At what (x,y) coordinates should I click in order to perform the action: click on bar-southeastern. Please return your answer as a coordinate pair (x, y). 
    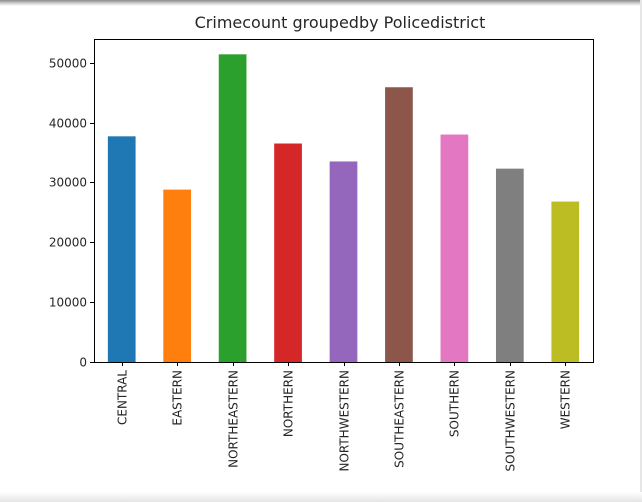
    Looking at the image, I should click on (399, 224).